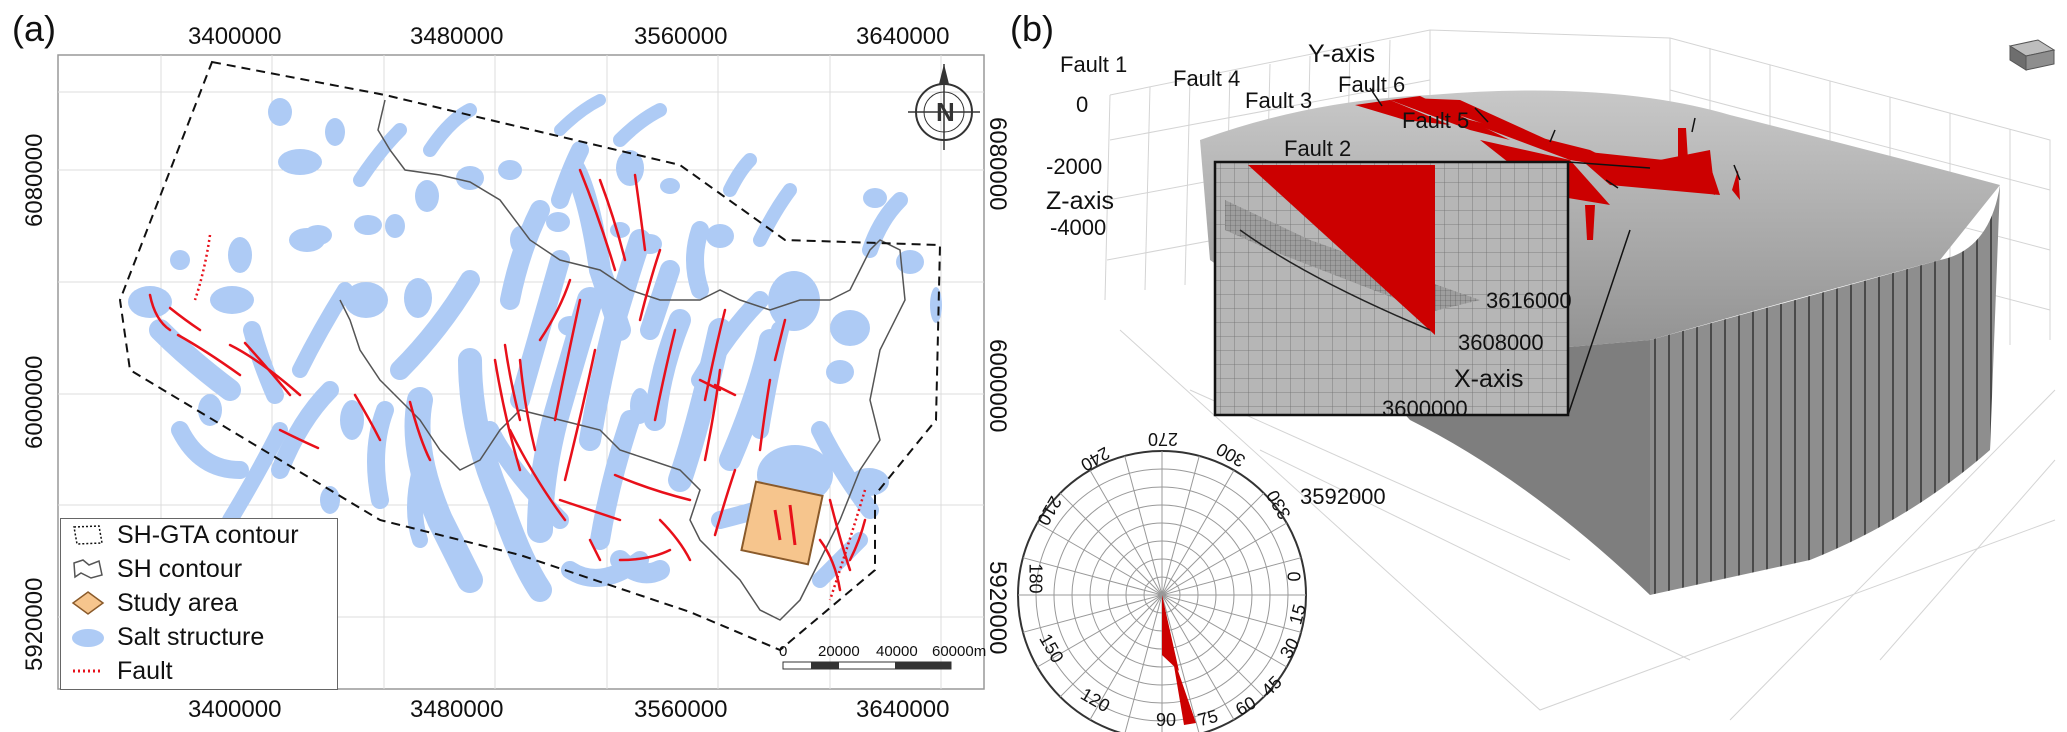 This screenshot has width=2067, height=732. What do you see at coordinates (1436, 120) in the screenshot?
I see `fault-5-label: Fault 5` at bounding box center [1436, 120].